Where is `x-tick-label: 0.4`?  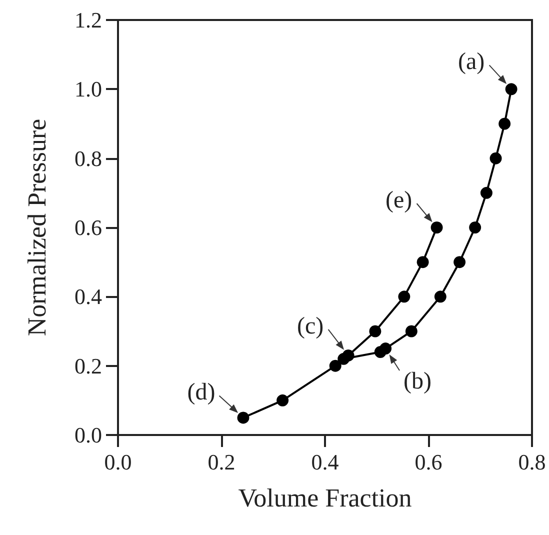 x-tick-label: 0.4 is located at coordinates (325, 462).